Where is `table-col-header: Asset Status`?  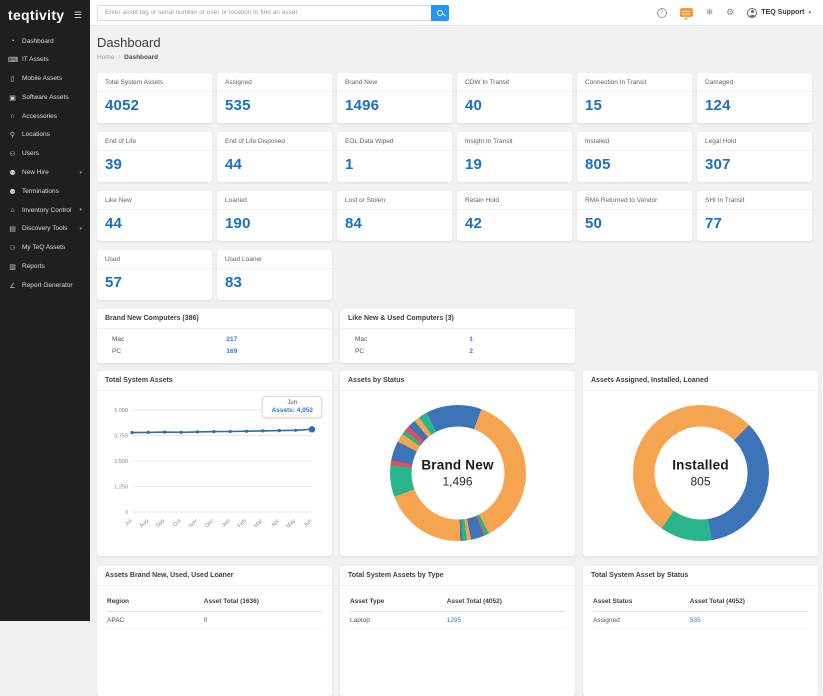
table-col-header: Asset Status is located at coordinates (613, 601).